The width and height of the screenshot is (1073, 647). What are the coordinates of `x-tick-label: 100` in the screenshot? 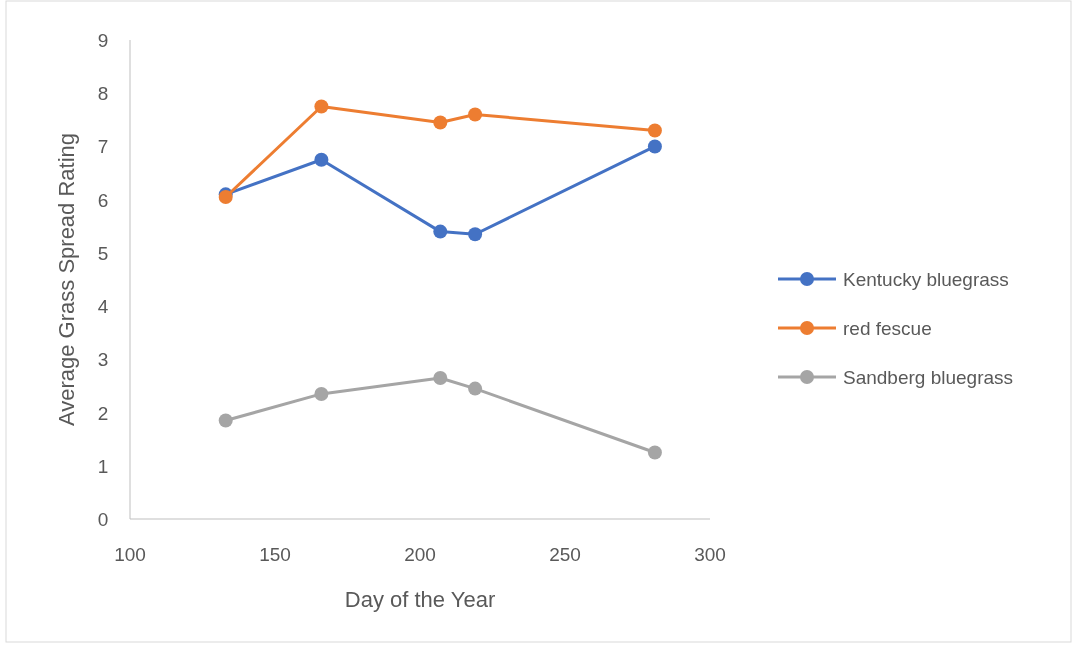 It's located at (130, 554).